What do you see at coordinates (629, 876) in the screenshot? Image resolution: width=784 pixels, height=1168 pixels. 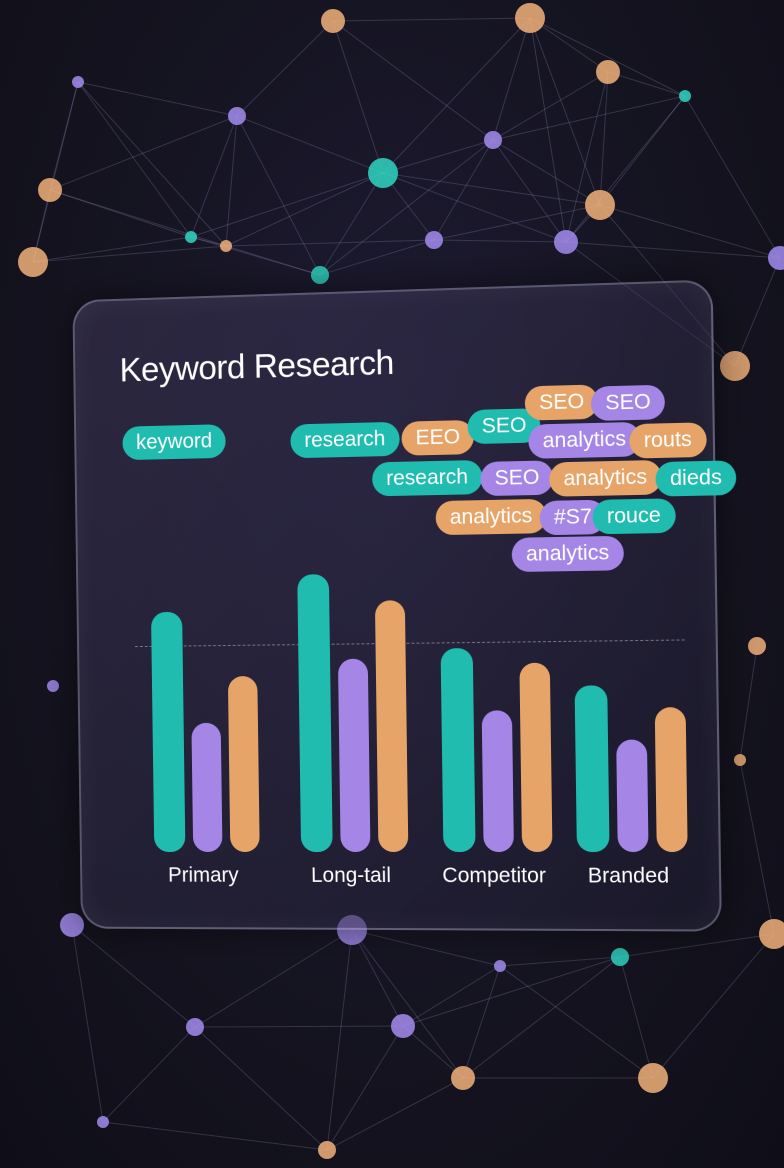 I see `category-label: Branded` at bounding box center [629, 876].